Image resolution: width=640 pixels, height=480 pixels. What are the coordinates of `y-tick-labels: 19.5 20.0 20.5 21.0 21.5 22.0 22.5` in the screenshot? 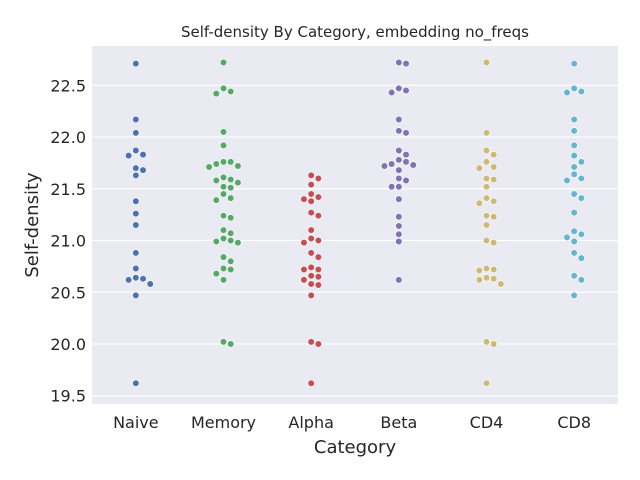 It's located at (68, 240).